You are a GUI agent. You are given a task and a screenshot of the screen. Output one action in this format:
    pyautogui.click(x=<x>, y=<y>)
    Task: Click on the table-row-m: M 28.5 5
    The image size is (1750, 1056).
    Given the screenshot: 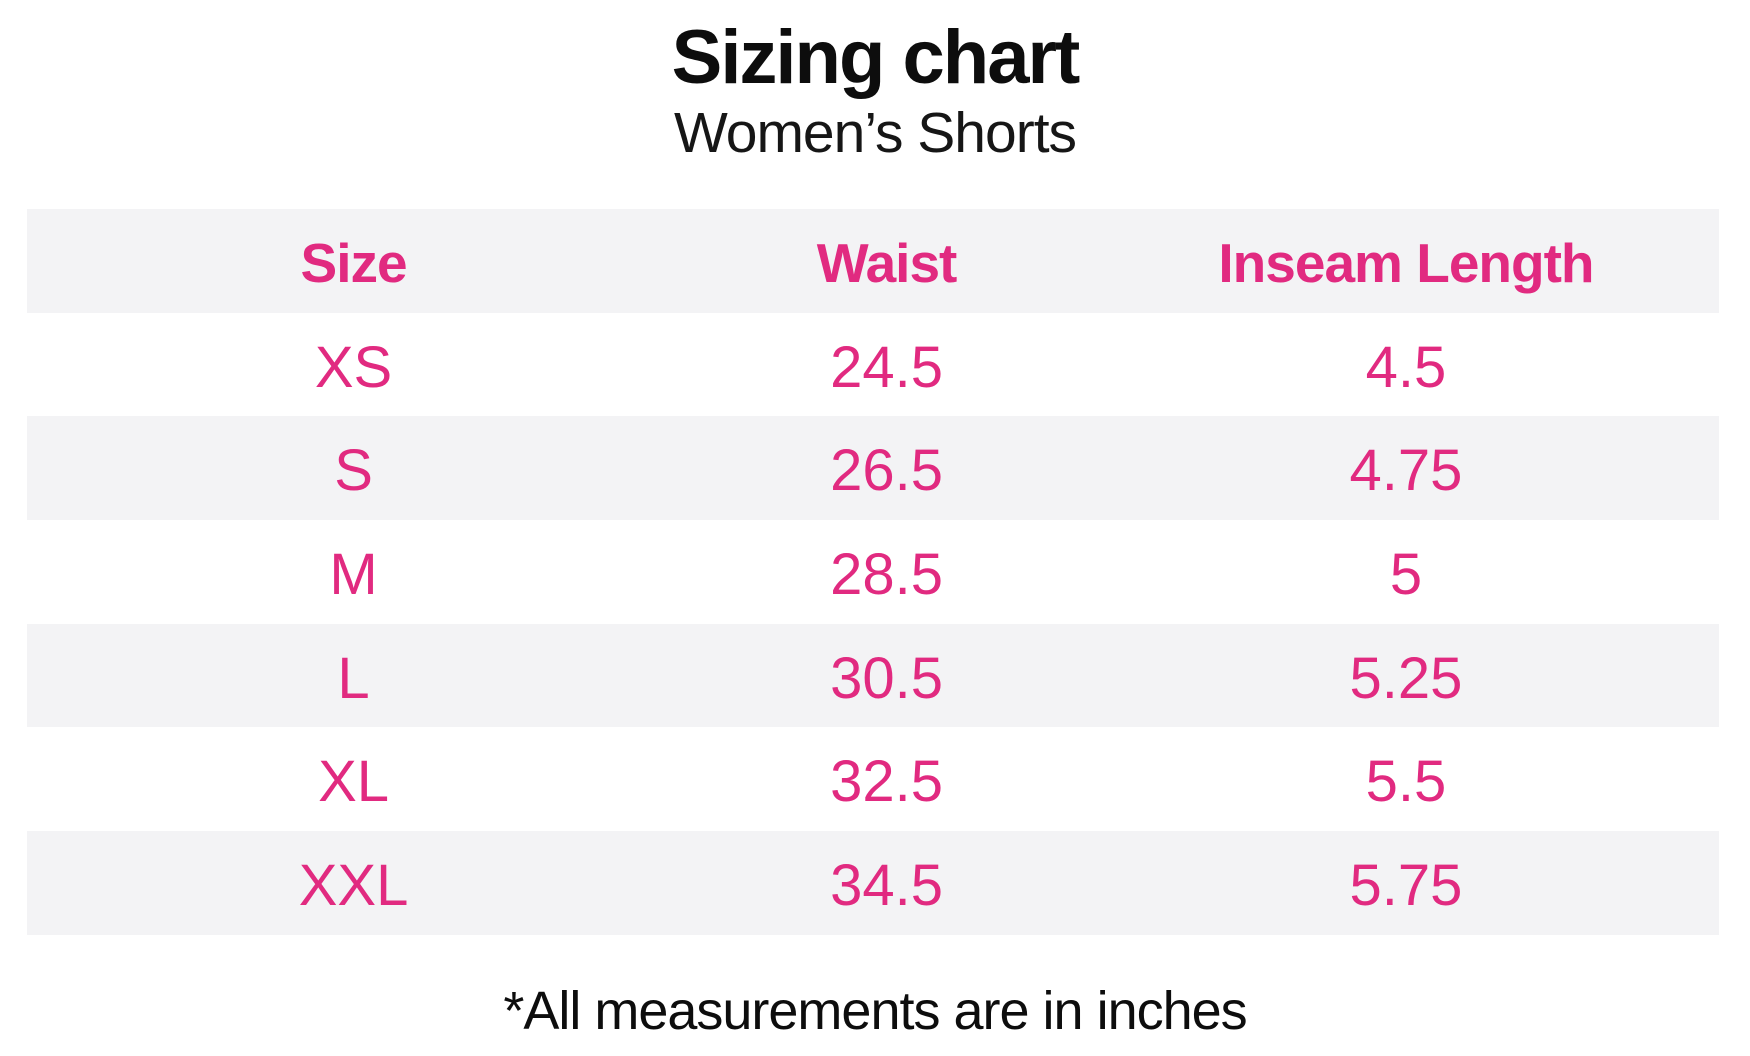 What is the action you would take?
    pyautogui.click(x=873, y=572)
    